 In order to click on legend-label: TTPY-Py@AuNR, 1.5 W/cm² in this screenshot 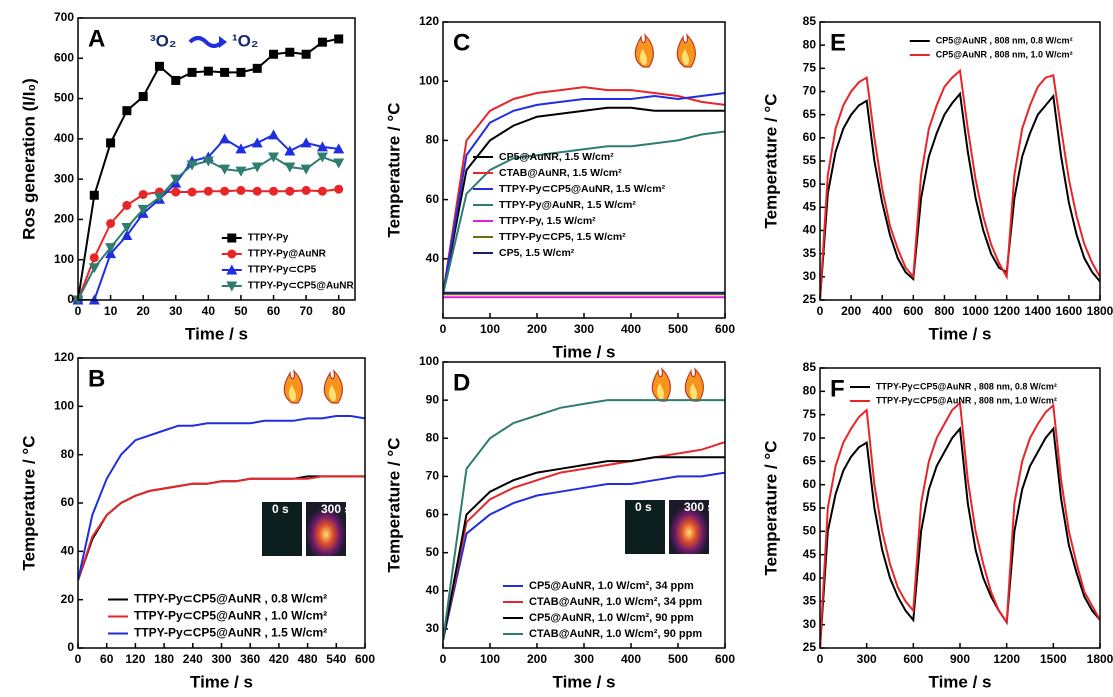, I will do `click(567, 205)`.